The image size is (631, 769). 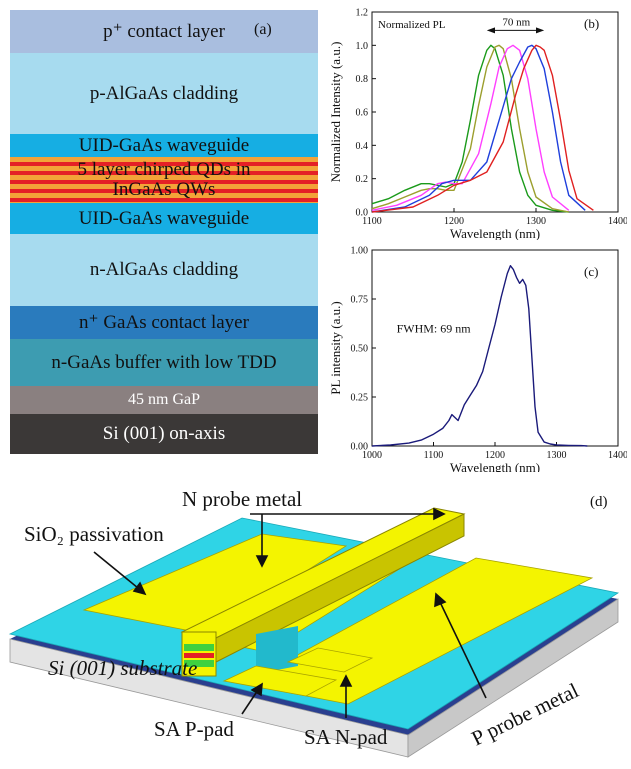 I want to click on sio2-label: SiO₂ passivation, so click(x=94, y=534).